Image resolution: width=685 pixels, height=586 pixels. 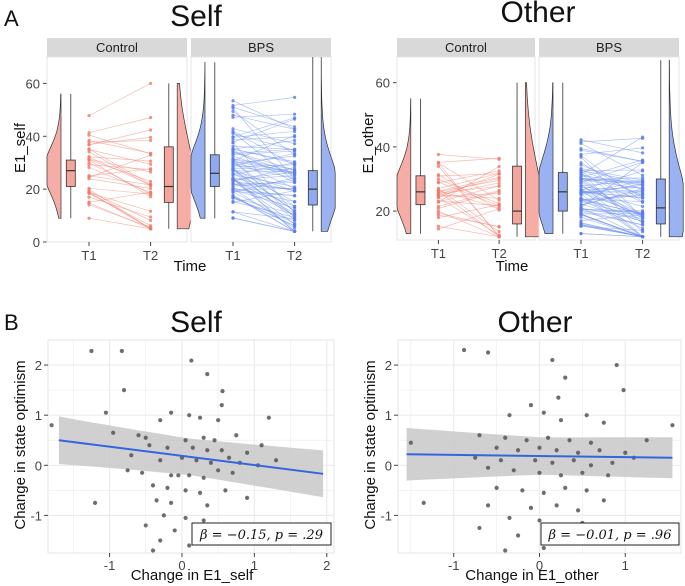 I want to click on y-tick-label: 20, so click(x=383, y=211).